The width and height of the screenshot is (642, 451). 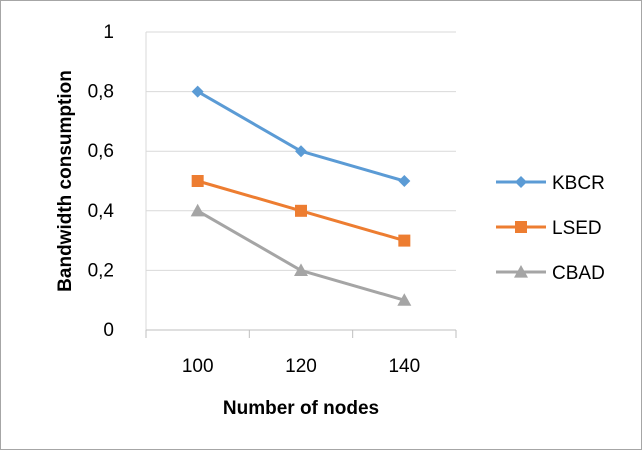 What do you see at coordinates (521, 271) in the screenshot?
I see `legend-marker-cbad` at bounding box center [521, 271].